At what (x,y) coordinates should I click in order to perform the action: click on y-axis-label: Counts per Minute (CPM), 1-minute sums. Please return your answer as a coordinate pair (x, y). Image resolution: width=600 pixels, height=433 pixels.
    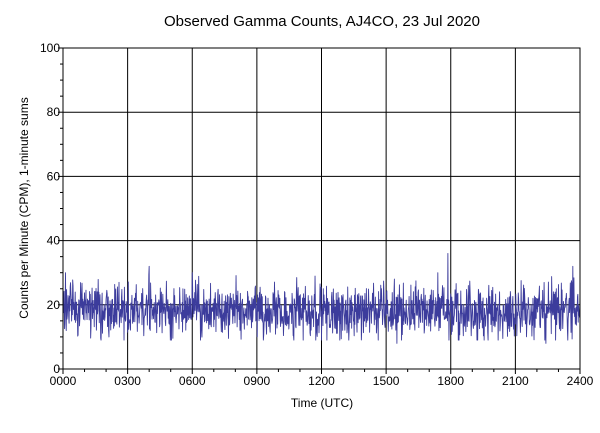
    Looking at the image, I should click on (24, 207).